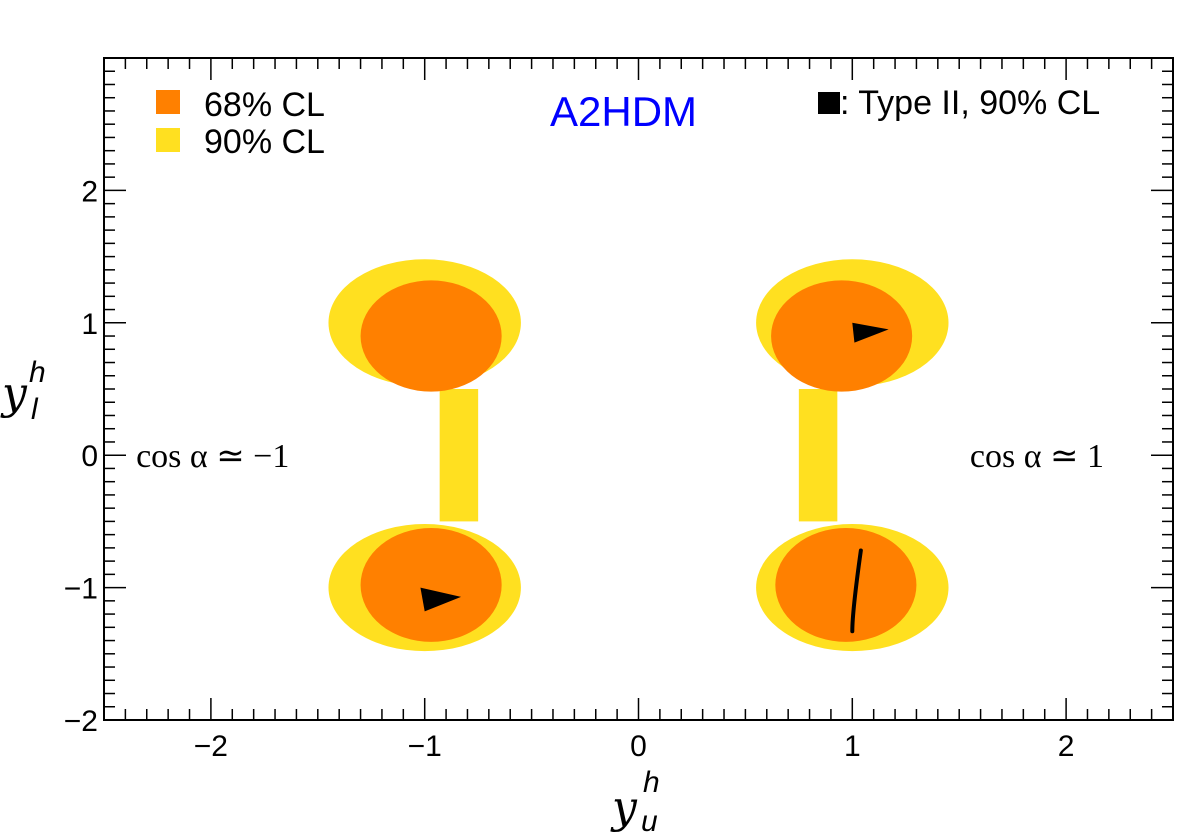  I want to click on y-tick-label: −2, so click(81, 721).